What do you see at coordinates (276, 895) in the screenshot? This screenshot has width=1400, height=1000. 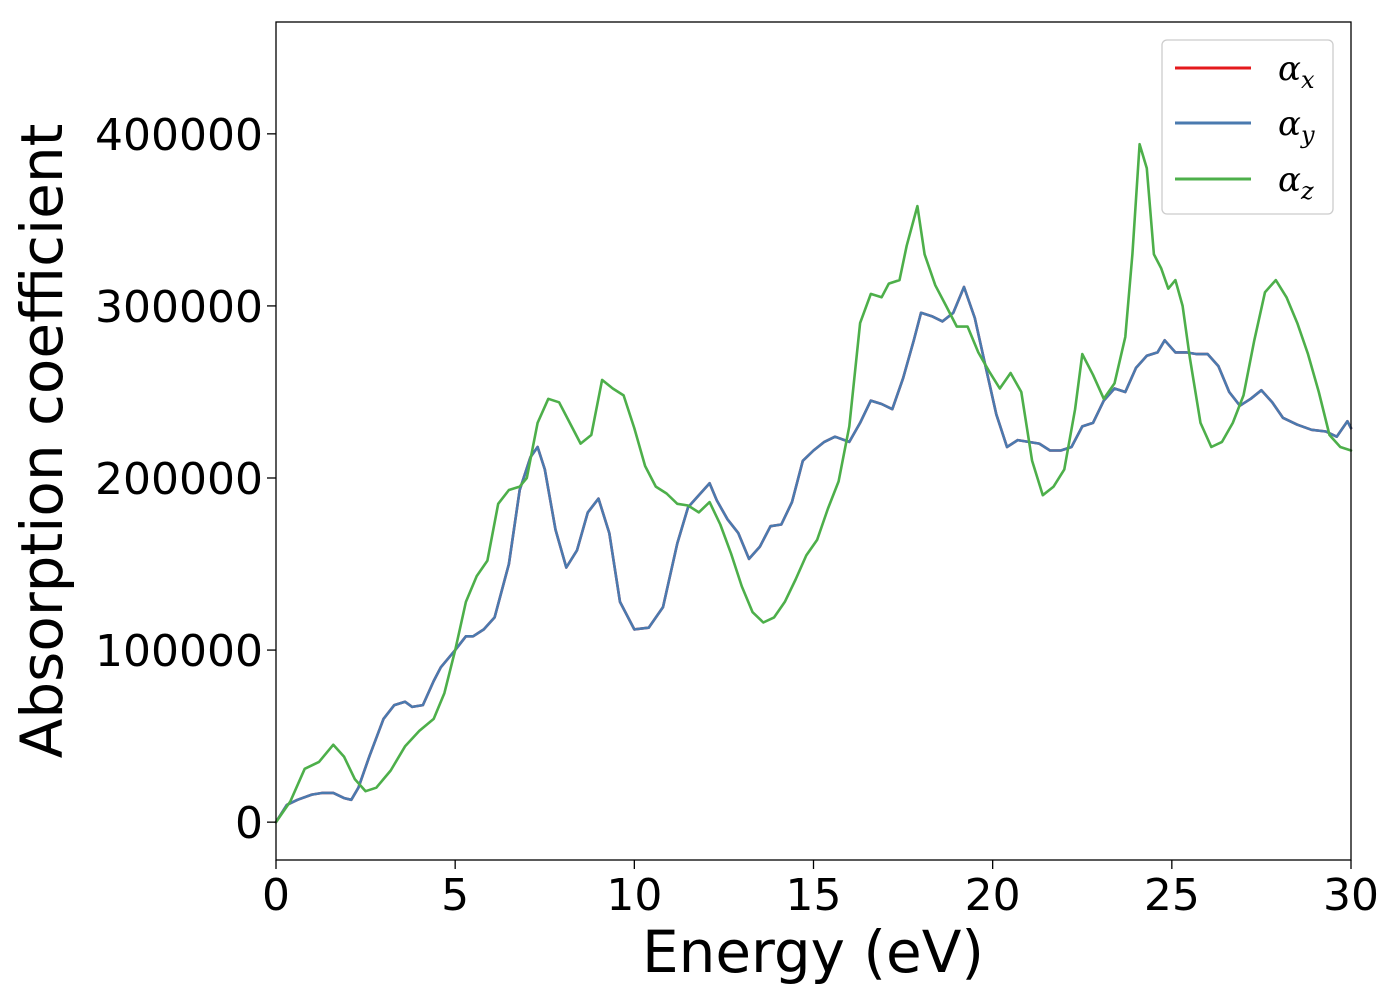 I see `x-tick-label: 0` at bounding box center [276, 895].